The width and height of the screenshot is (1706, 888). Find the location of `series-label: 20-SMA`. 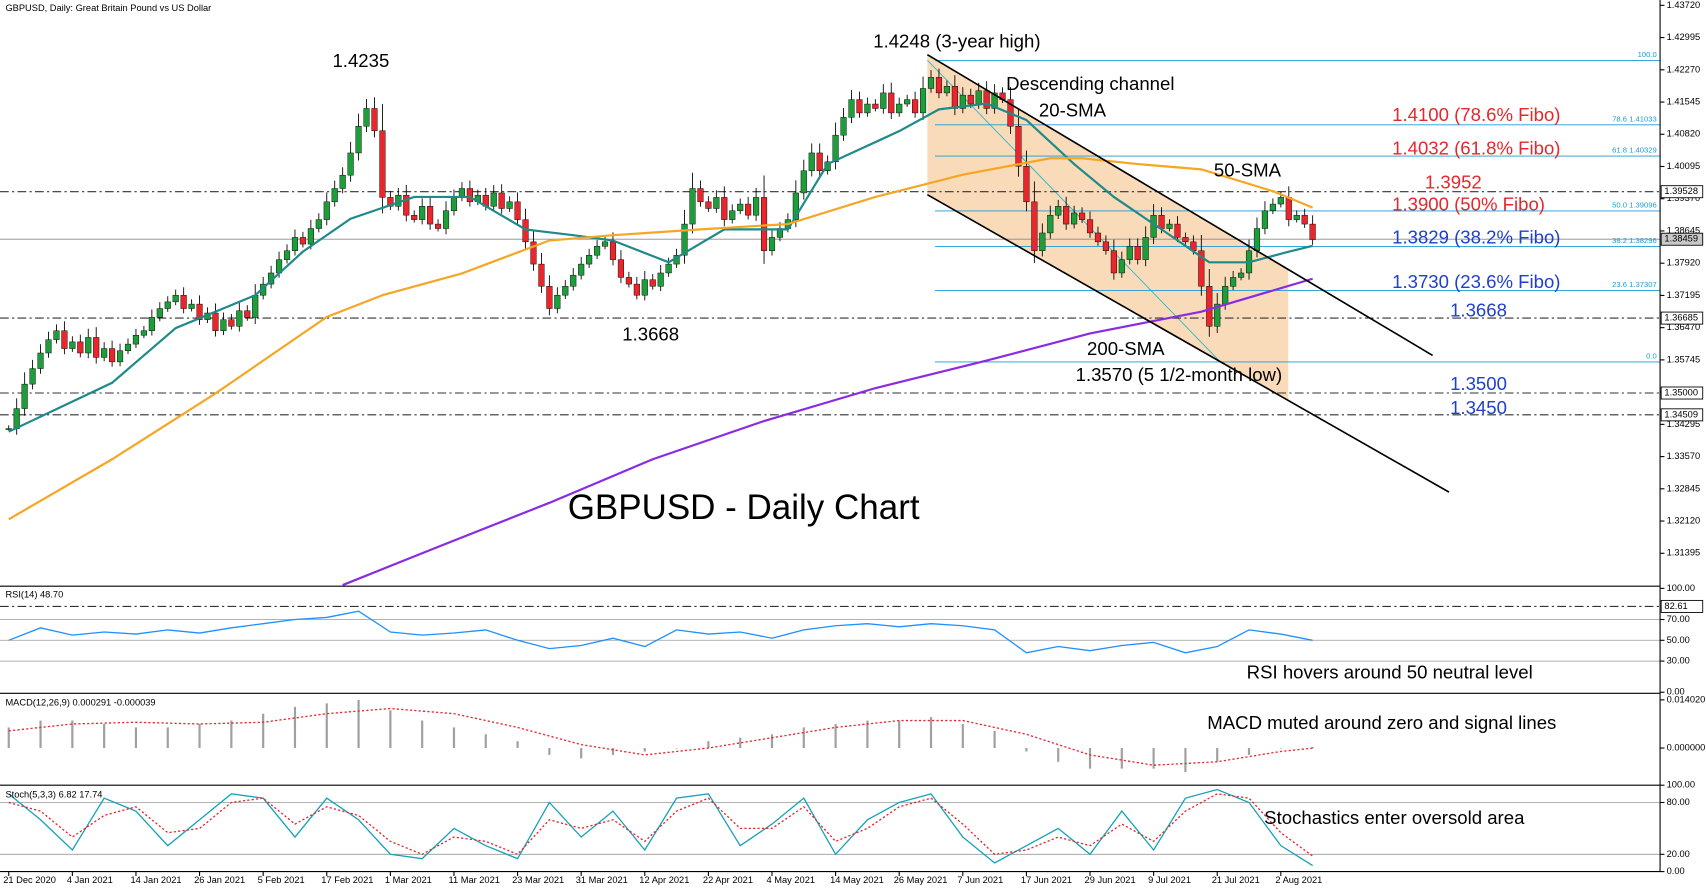

series-label: 20-SMA is located at coordinates (1073, 109).